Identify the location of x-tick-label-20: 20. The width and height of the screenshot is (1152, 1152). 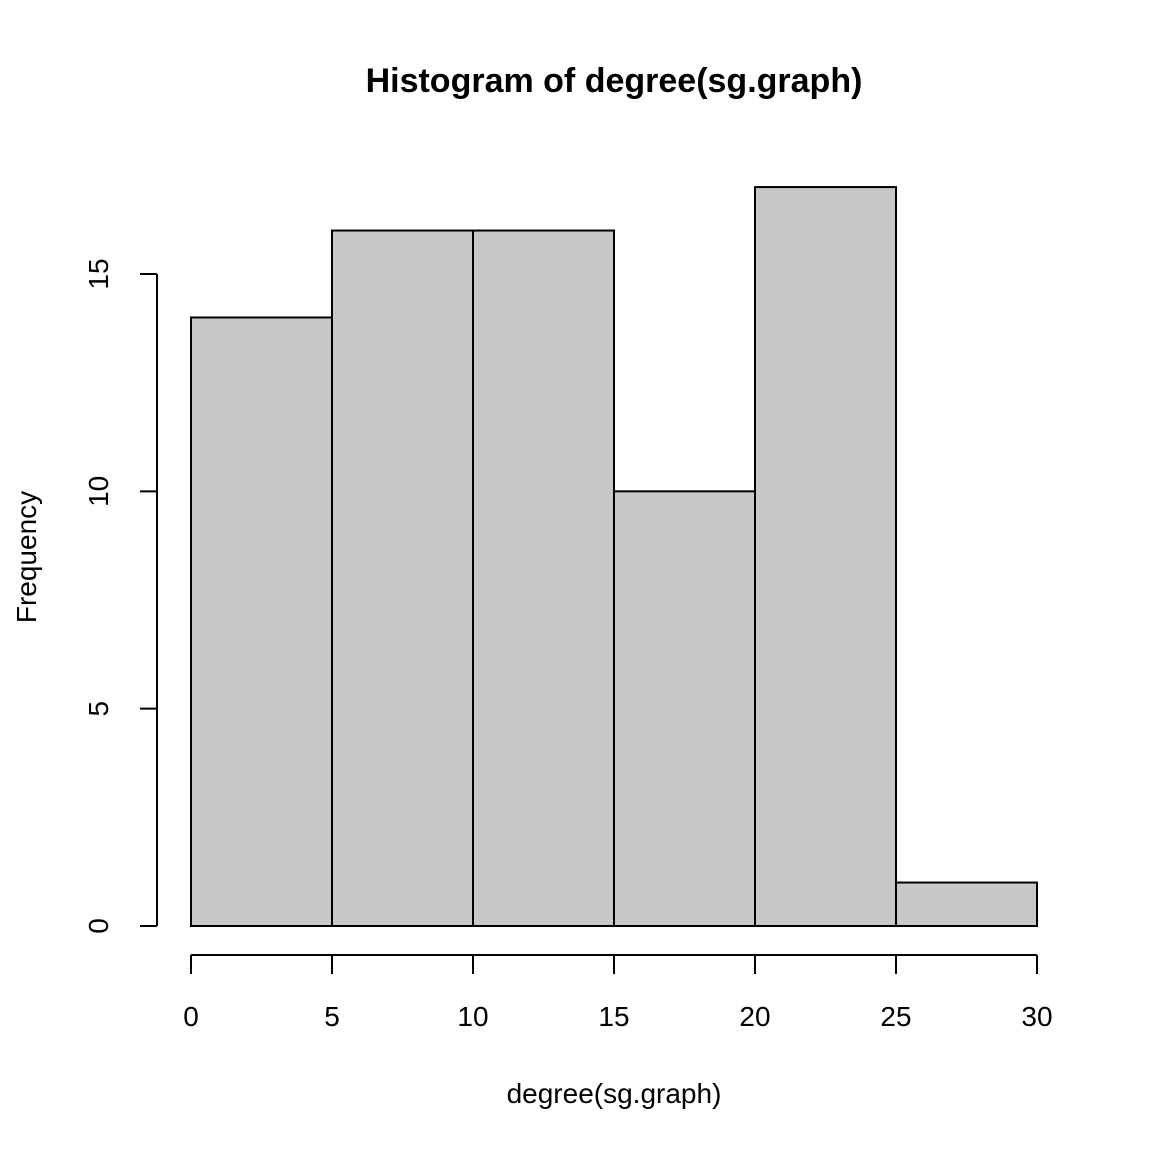
(754, 1016).